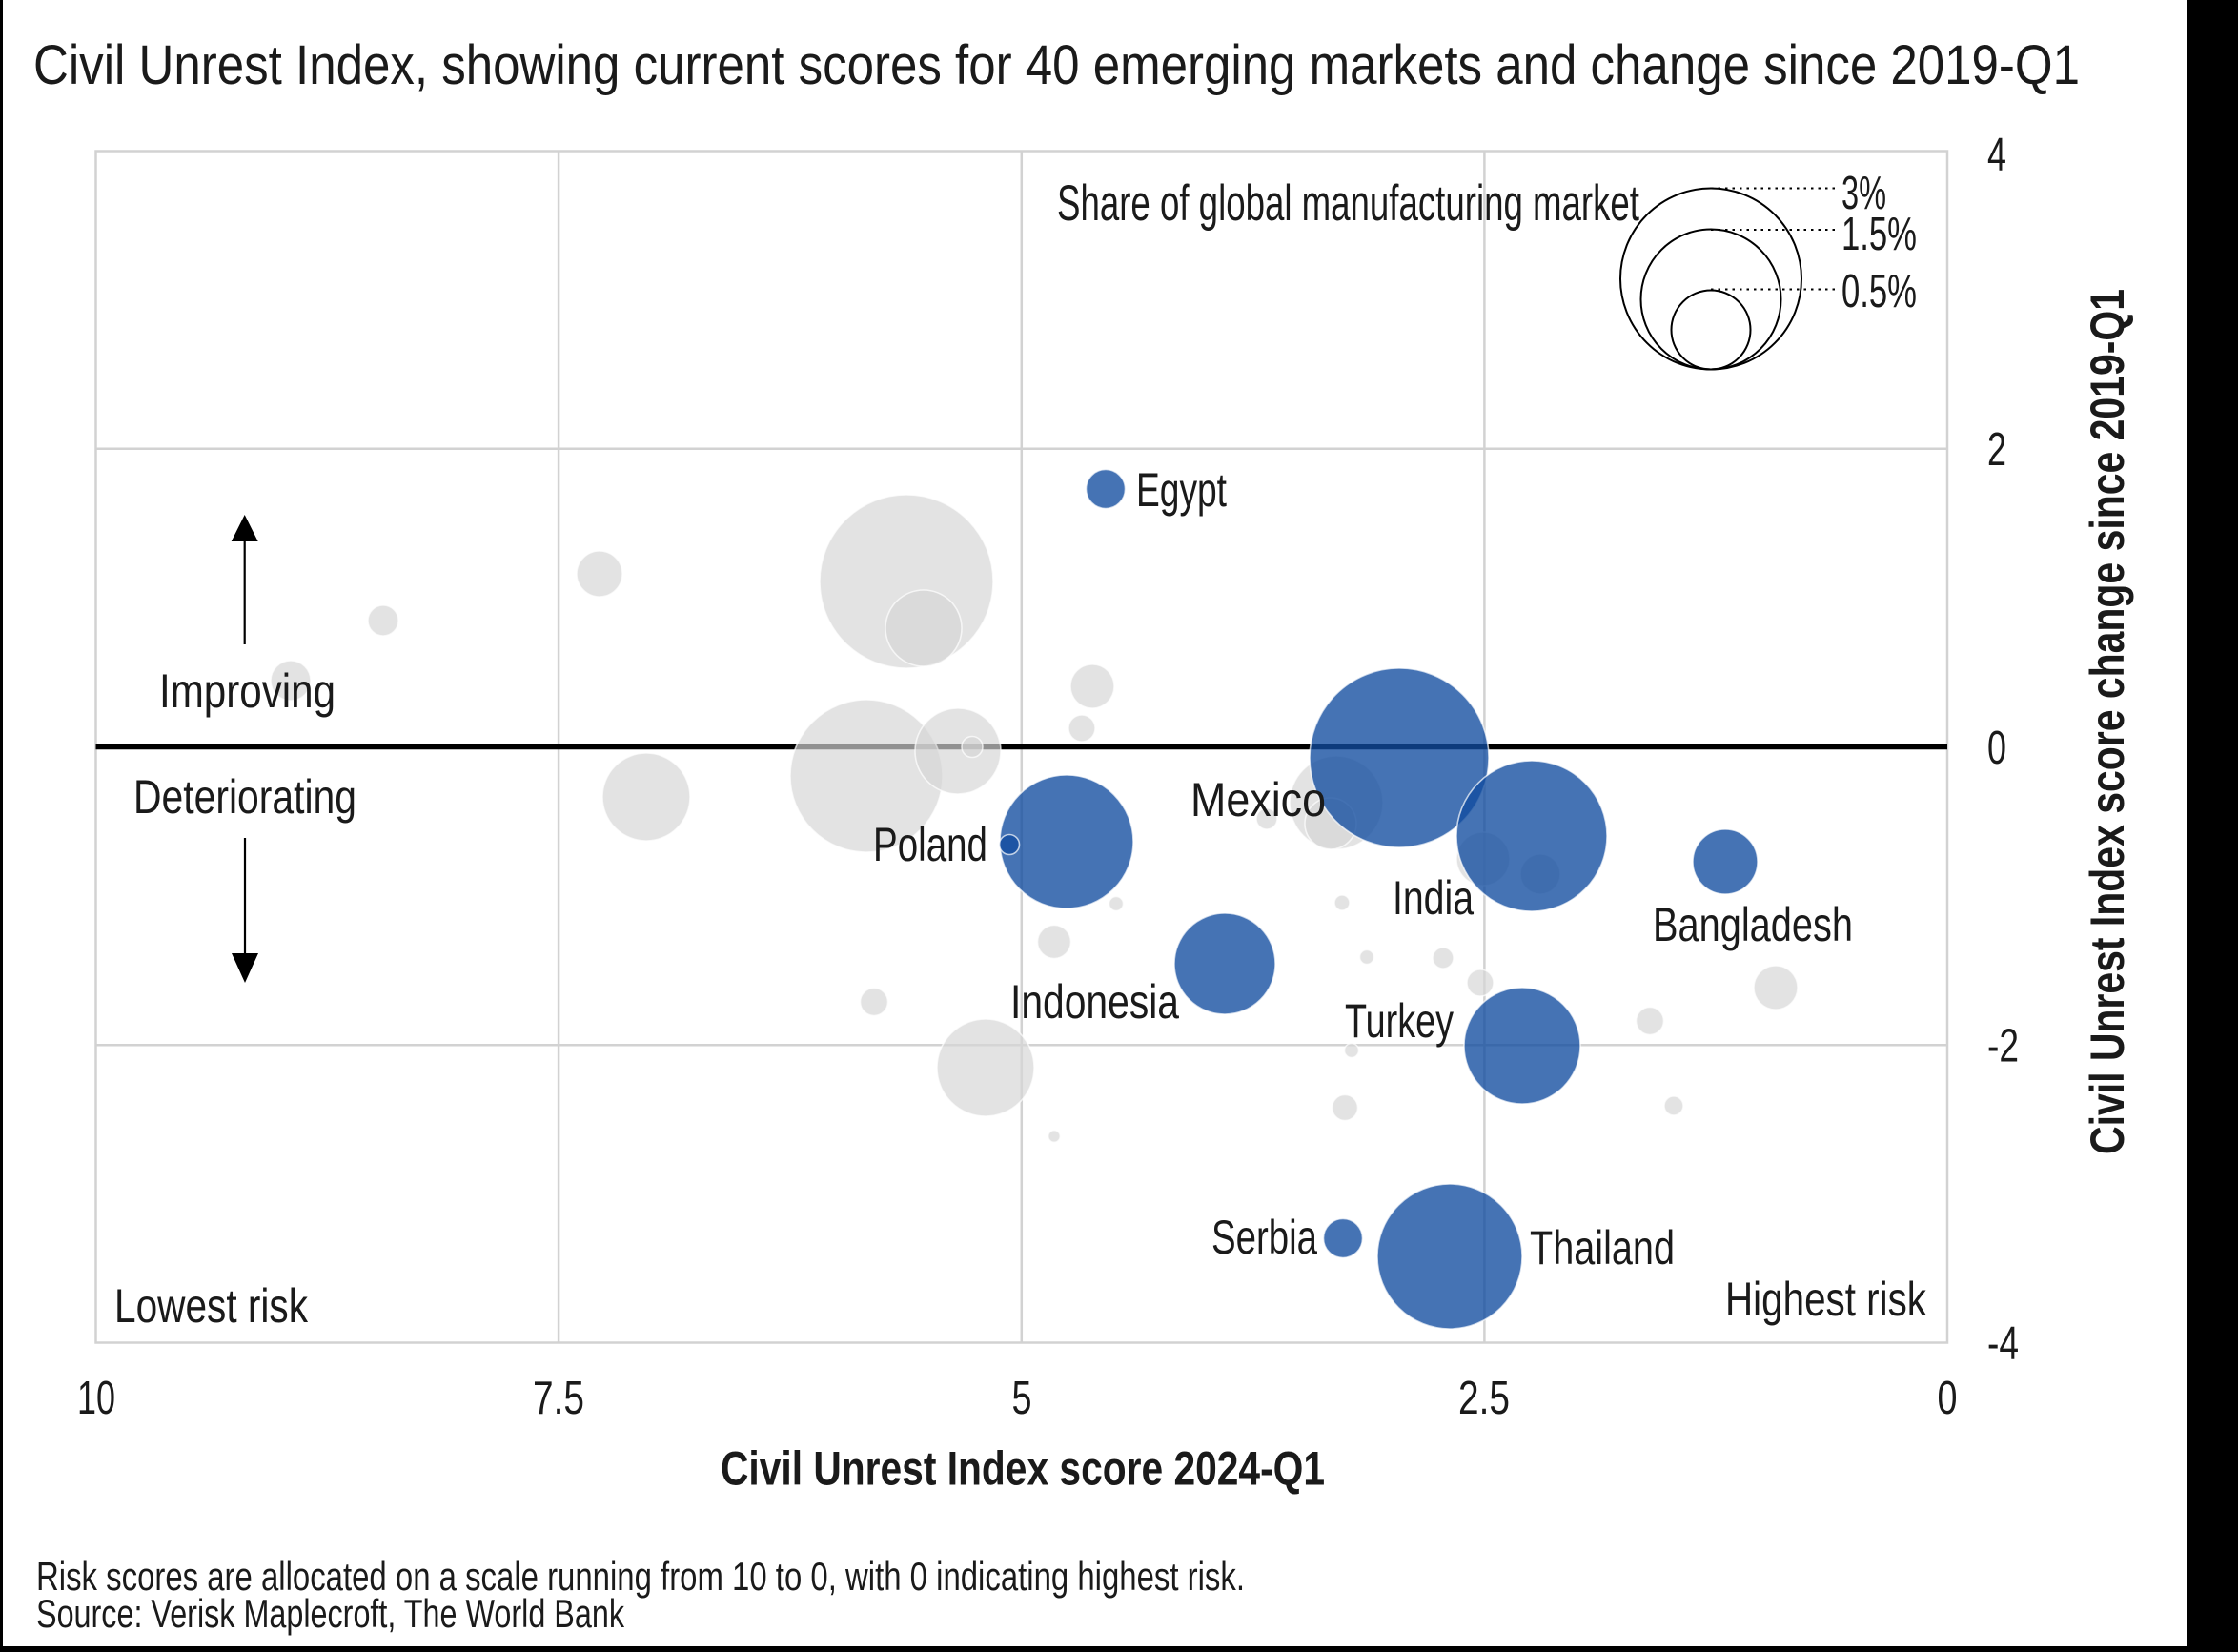  I want to click on svg-text: 2, so click(1997, 450).